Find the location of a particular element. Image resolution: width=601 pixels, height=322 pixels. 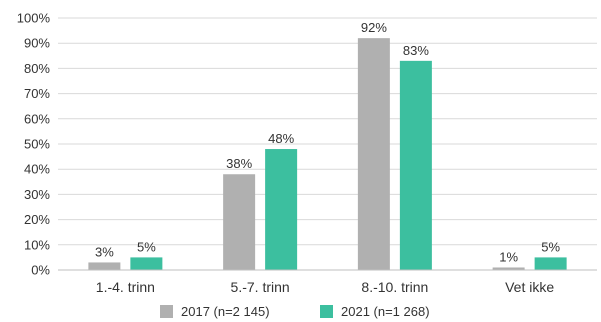

y-tick-label: 80% is located at coordinates (37, 68).